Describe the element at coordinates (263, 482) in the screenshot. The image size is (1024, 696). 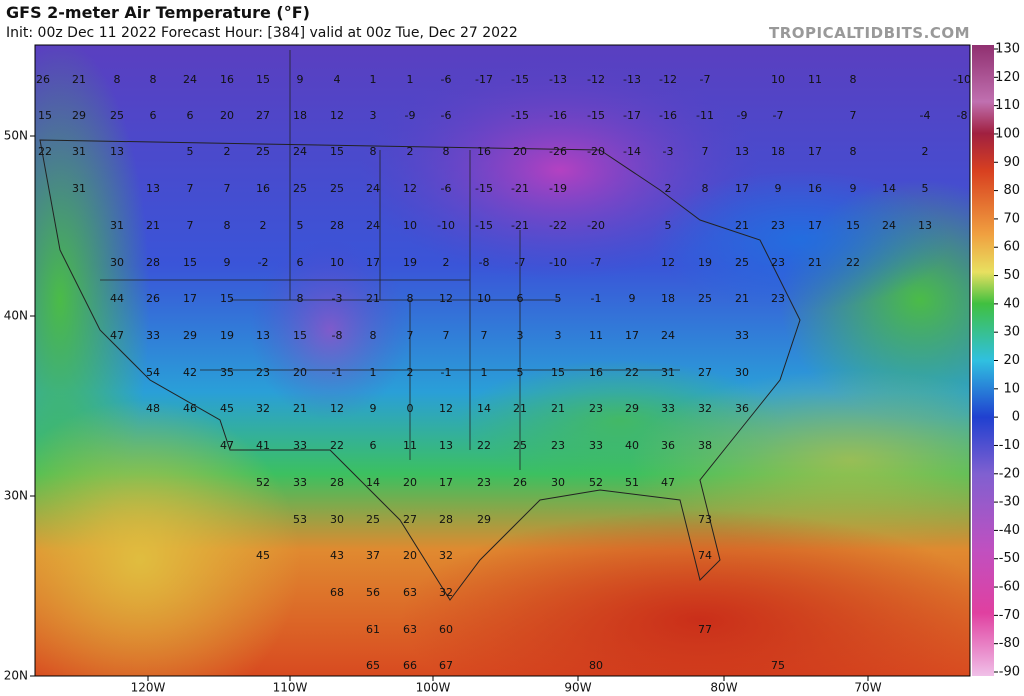
I see `station-value: 52` at that location.